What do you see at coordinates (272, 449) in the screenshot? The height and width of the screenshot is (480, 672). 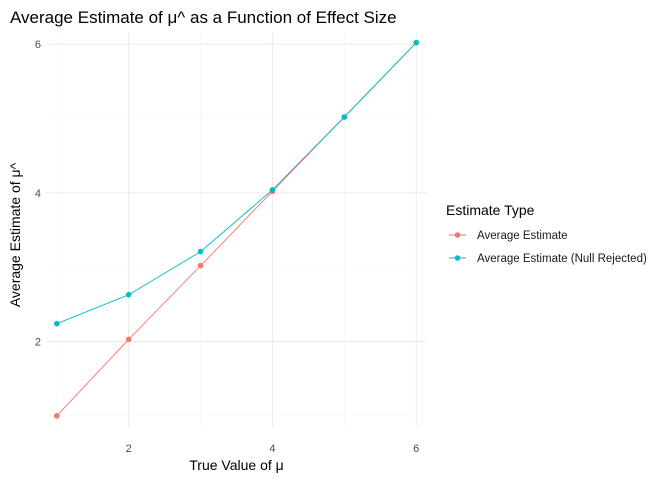 I see `x-tick-label: 4` at bounding box center [272, 449].